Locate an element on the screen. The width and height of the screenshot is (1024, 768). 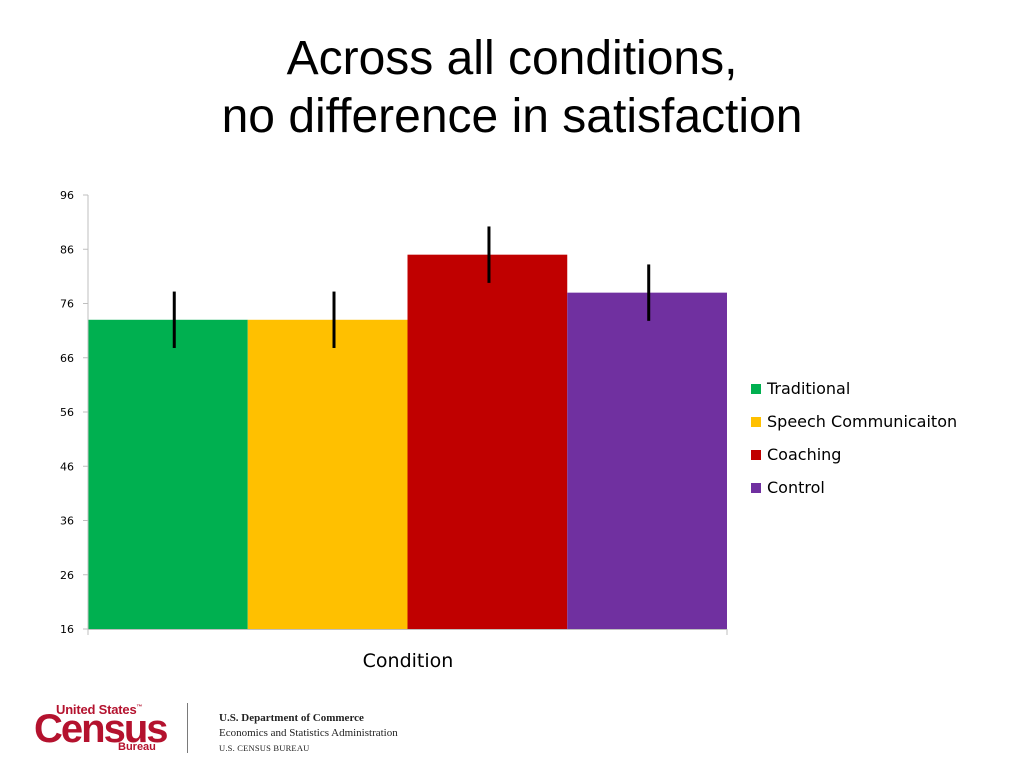
legend-item: Control is located at coordinates (854, 487).